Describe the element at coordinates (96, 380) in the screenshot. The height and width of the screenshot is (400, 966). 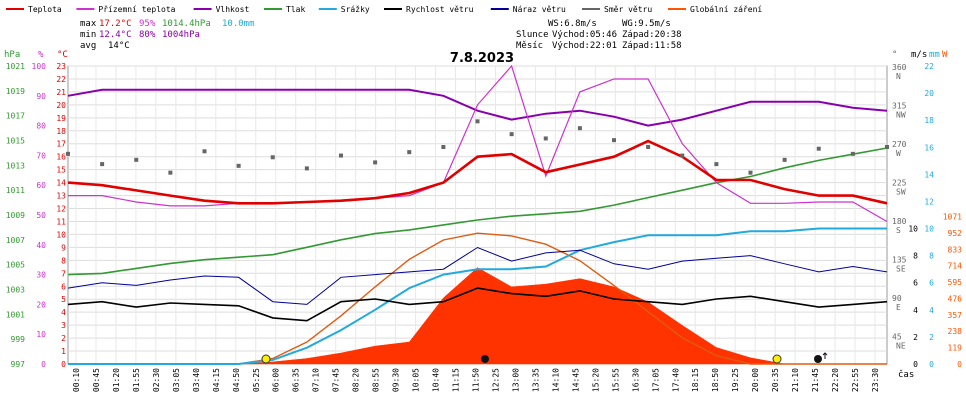
I see `x-tick-label: 00:45` at that location.